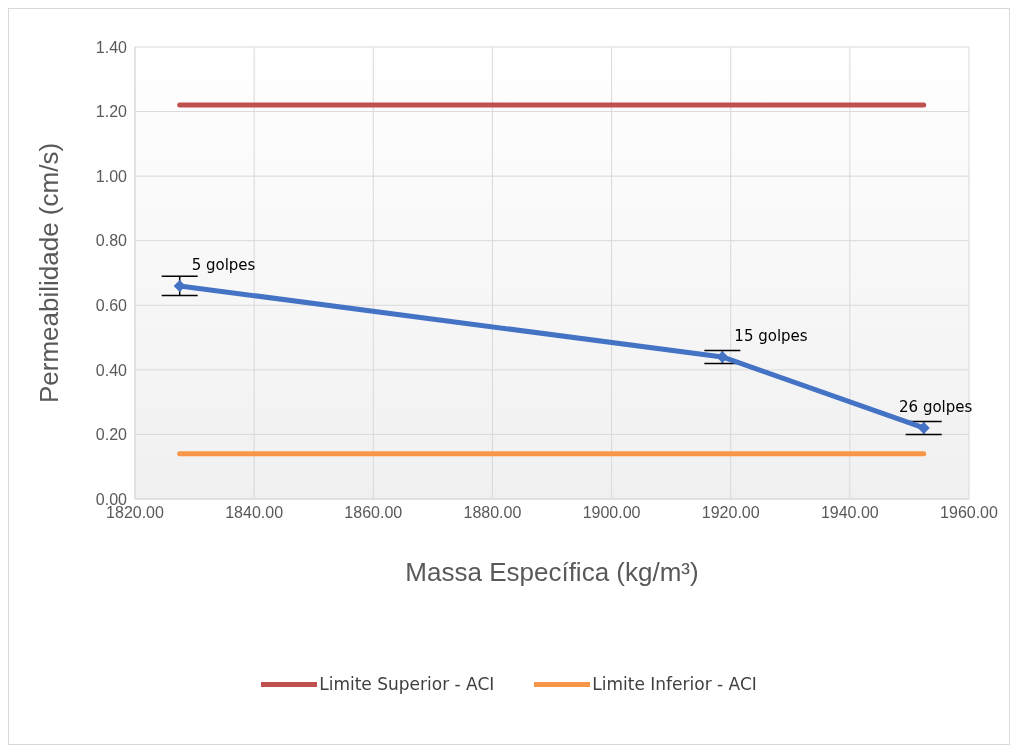 The height and width of the screenshot is (749, 1010). I want to click on annotation: 15 golpes, so click(771, 335).